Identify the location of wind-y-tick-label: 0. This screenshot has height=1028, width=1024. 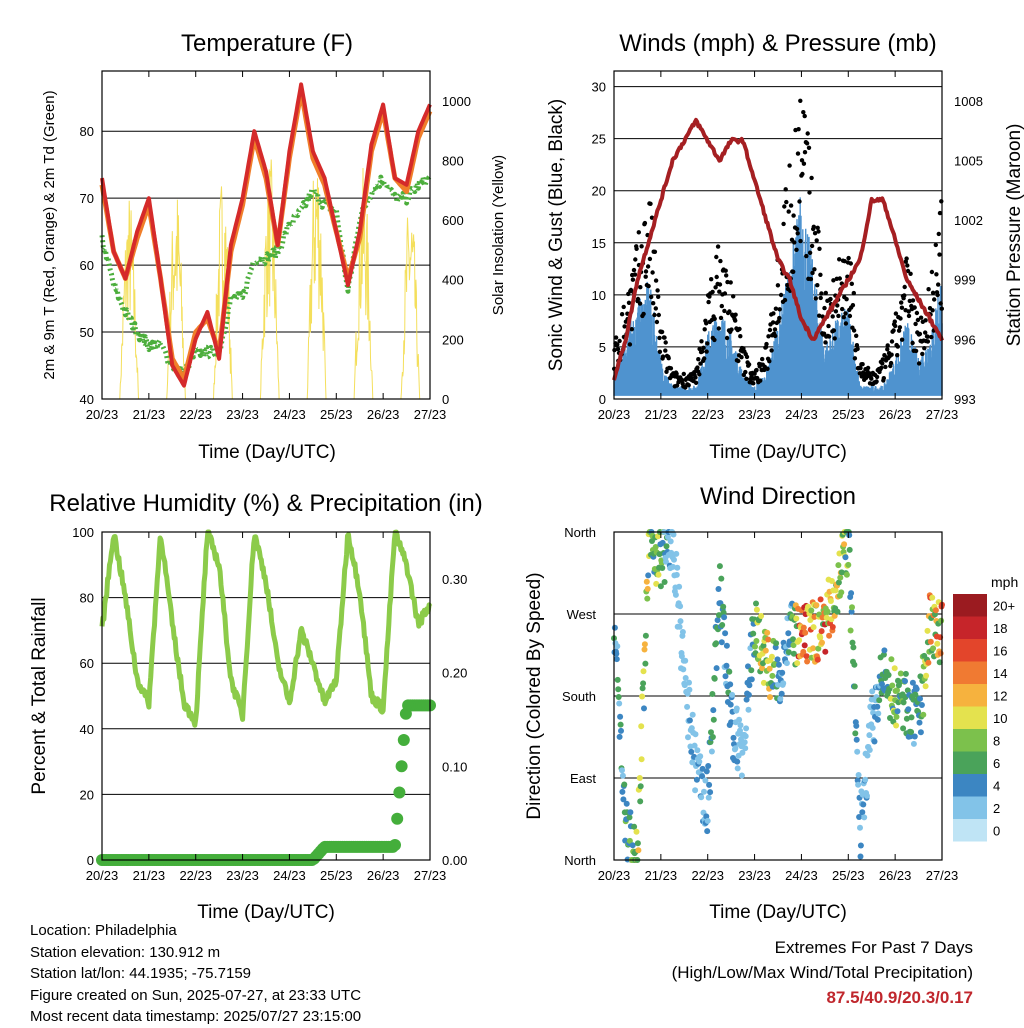
(602, 399).